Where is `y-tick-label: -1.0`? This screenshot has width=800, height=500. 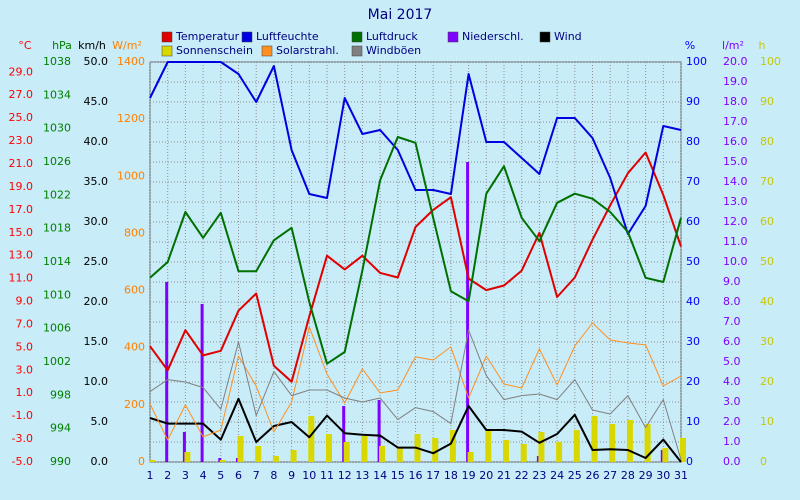 y-tick-label: -1.0 is located at coordinates (22, 415).